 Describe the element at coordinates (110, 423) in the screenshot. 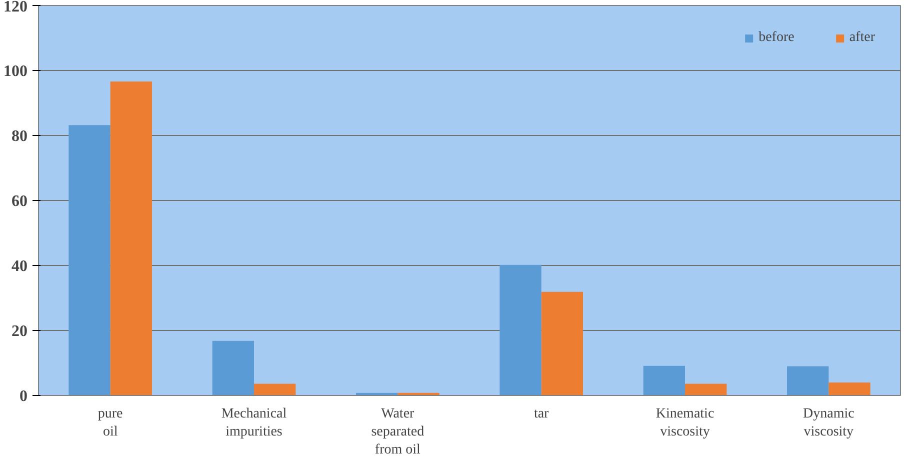

I see `x-tick-label: pure oil` at that location.